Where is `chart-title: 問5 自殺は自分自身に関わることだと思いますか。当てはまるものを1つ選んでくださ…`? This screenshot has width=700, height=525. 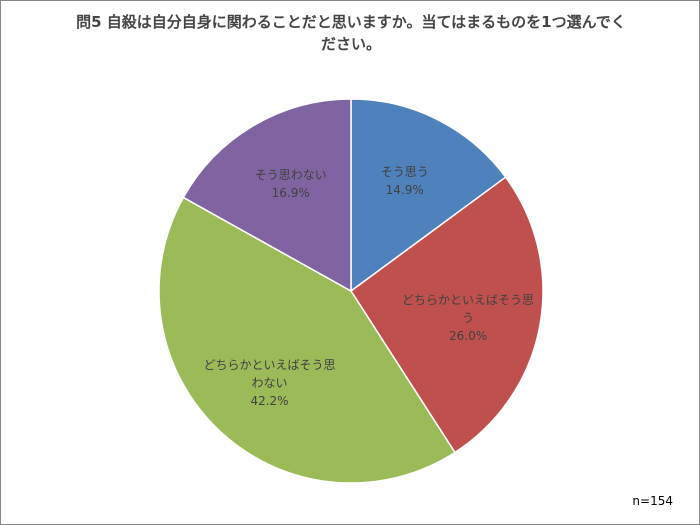 chart-title: 問5 自殺は自分自身に関わることだと思いますか。当てはまるものを1つ選んでくださ… is located at coordinates (351, 33).